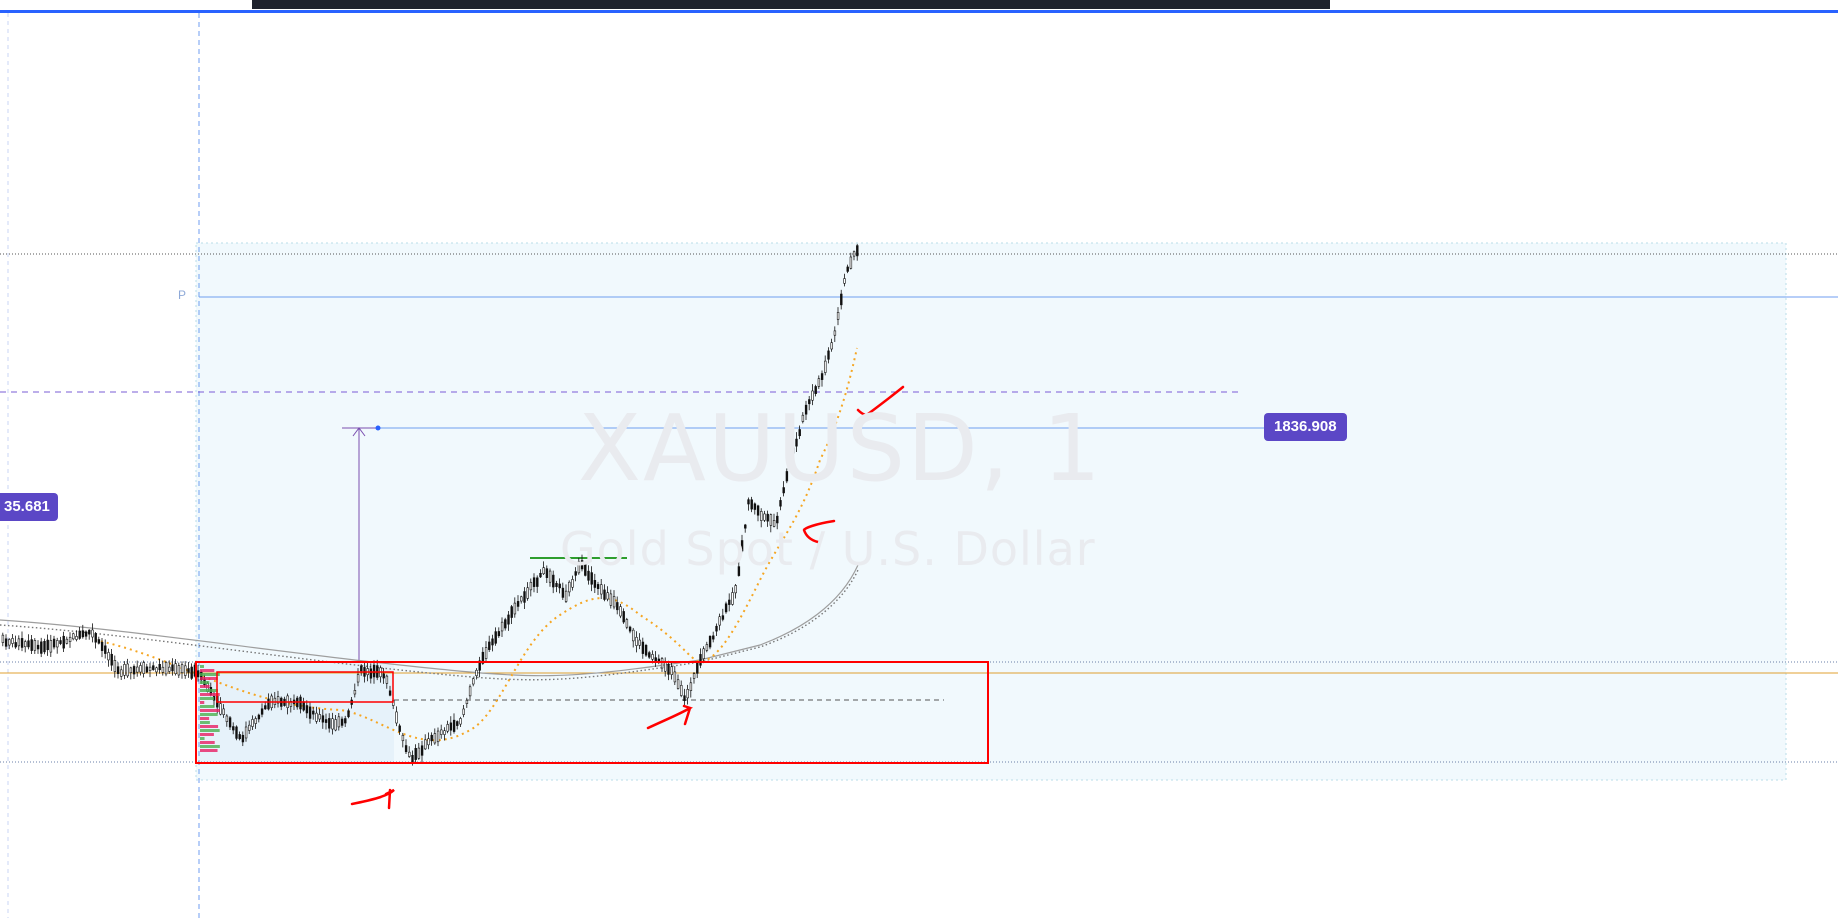 The width and height of the screenshot is (1838, 918). Describe the element at coordinates (296, 712) in the screenshot. I see `session-box` at that location.